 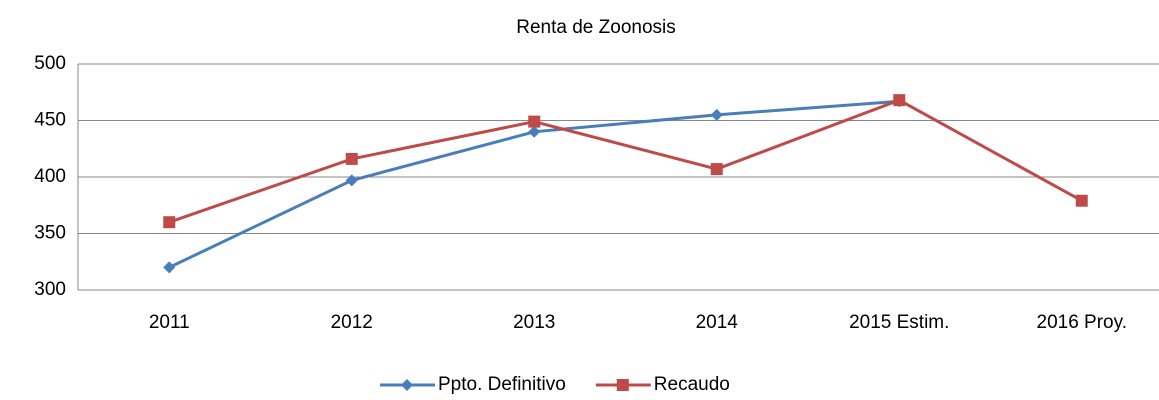 I want to click on y-tick-label: 350, so click(x=50, y=233).